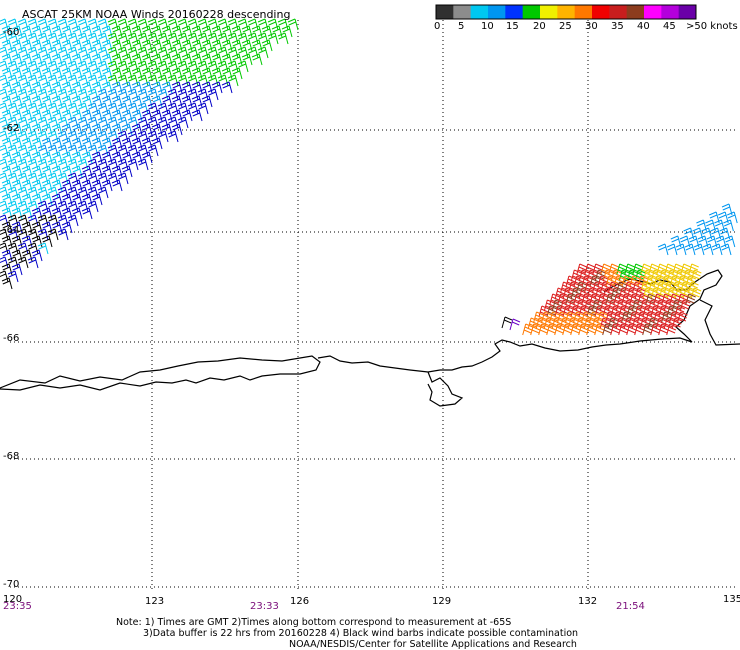 The width and height of the screenshot is (740, 650). I want to click on colorbar-label: 35, so click(617, 26).